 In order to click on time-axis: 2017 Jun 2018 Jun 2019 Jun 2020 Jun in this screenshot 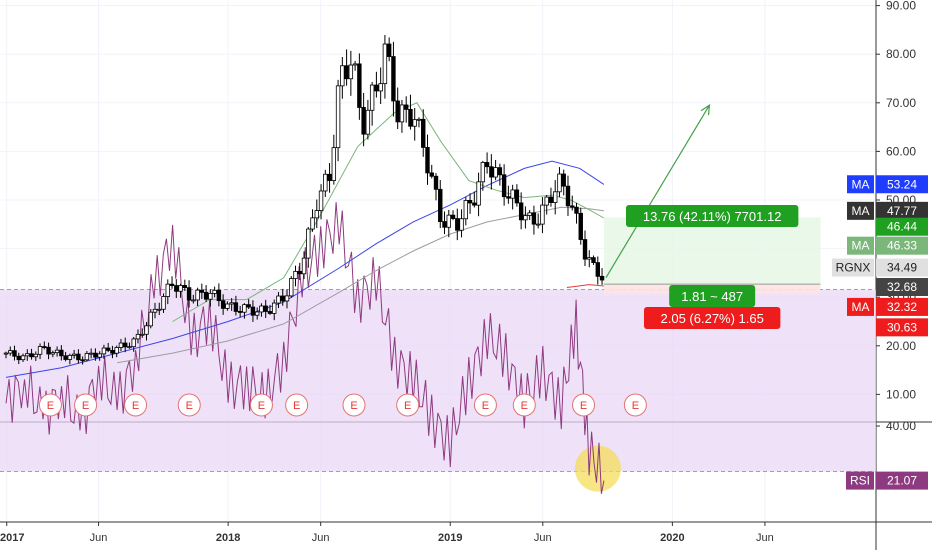, I will do `click(387, 533)`.